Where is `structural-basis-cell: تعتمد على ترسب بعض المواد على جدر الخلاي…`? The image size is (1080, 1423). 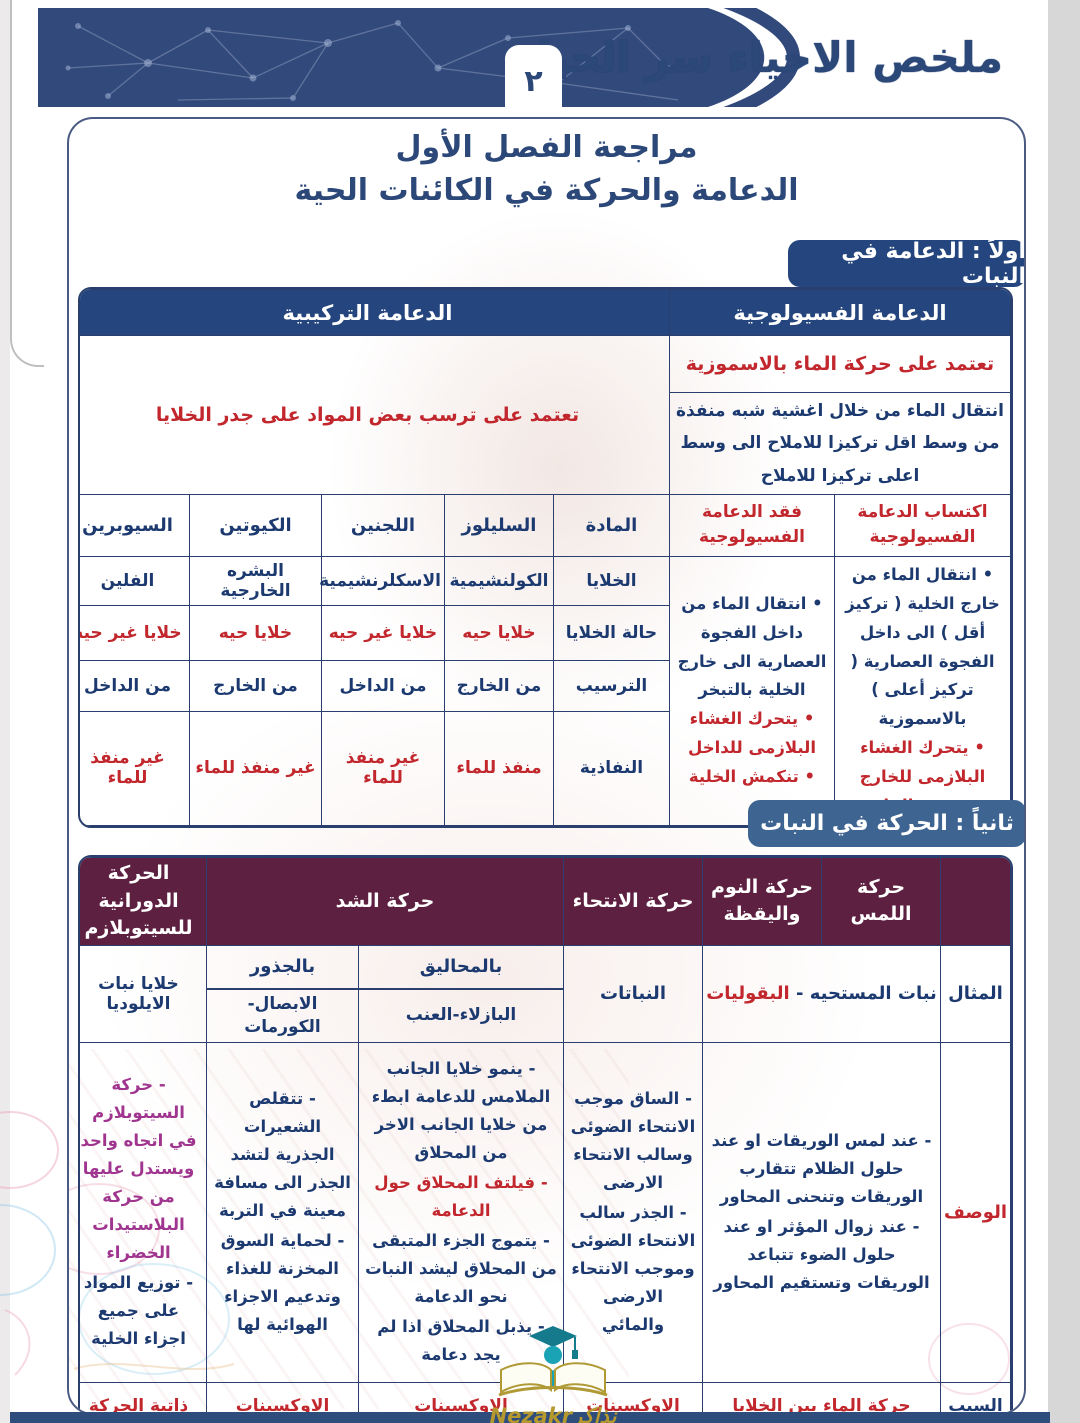
structural-basis-cell: تعتمد على ترسب بعض المواد على جدر الخلاي… is located at coordinates (375, 415).